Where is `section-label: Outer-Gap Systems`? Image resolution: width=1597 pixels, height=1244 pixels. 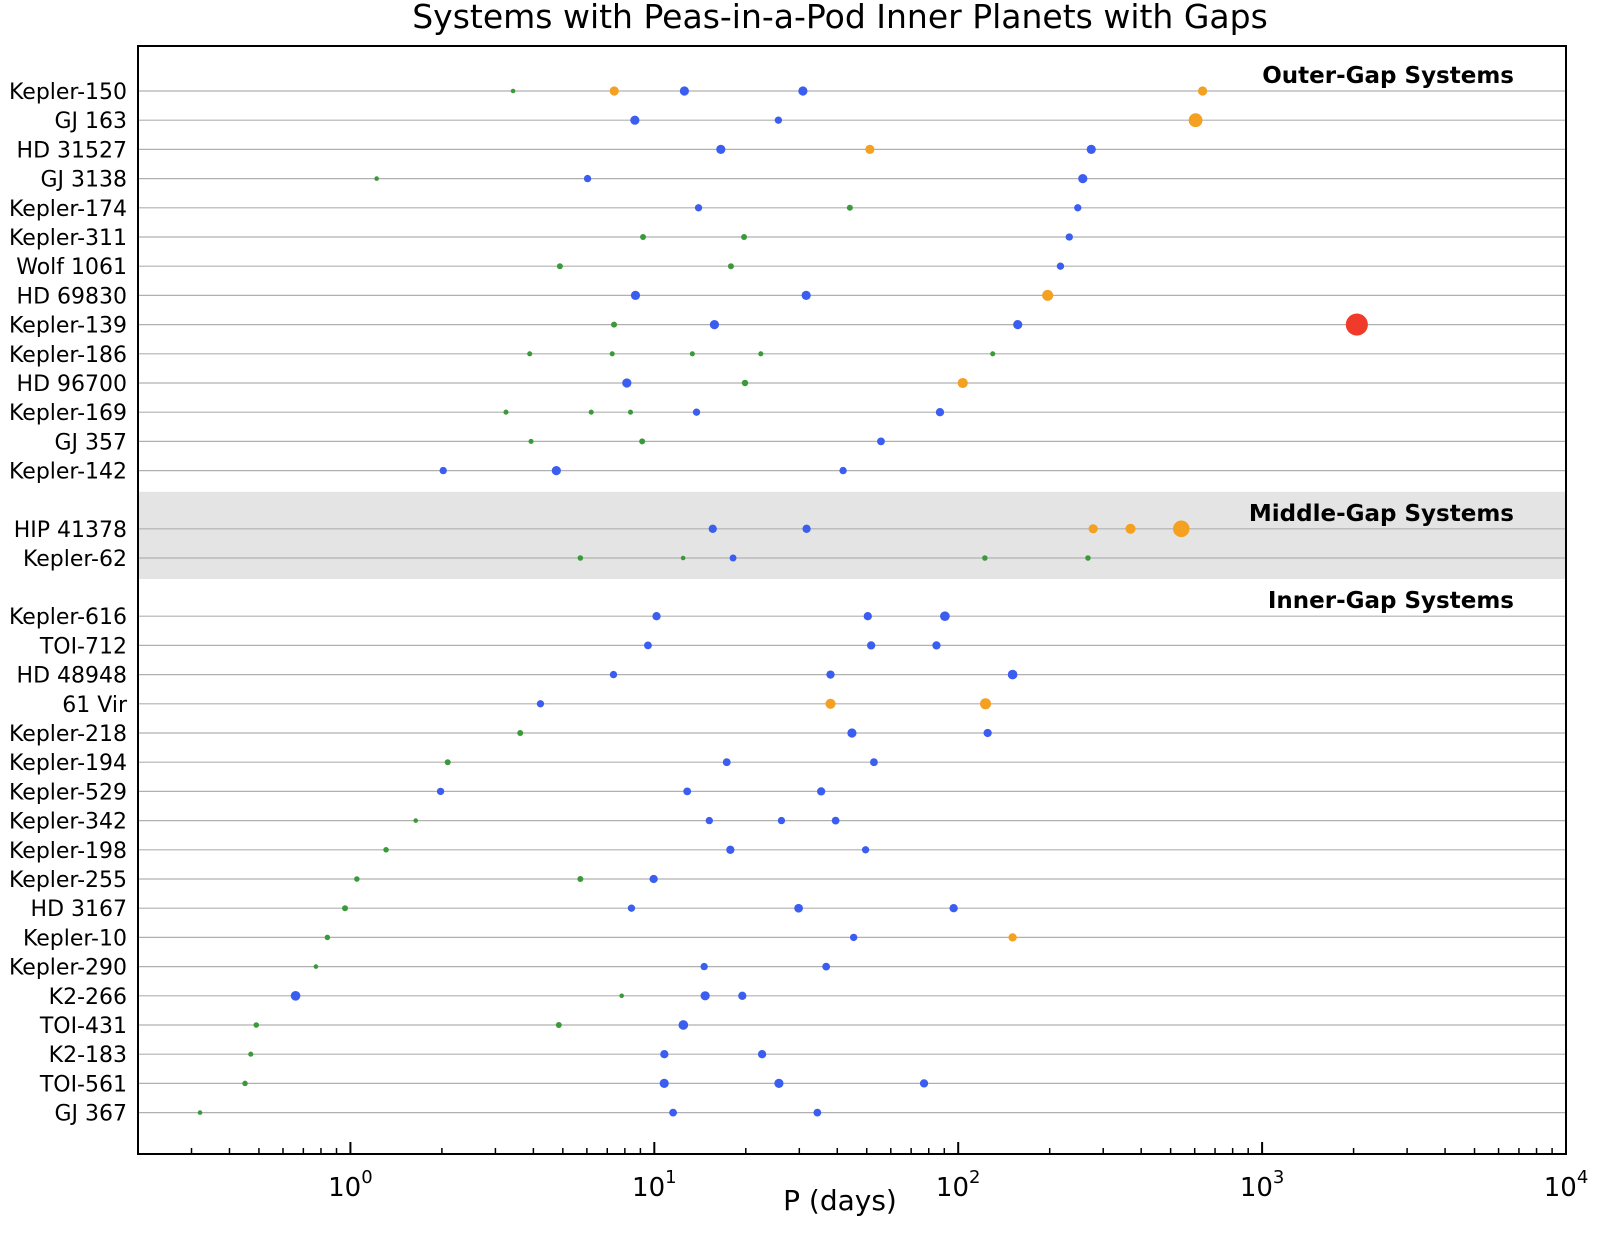 section-label: Outer-Gap Systems is located at coordinates (1388, 76).